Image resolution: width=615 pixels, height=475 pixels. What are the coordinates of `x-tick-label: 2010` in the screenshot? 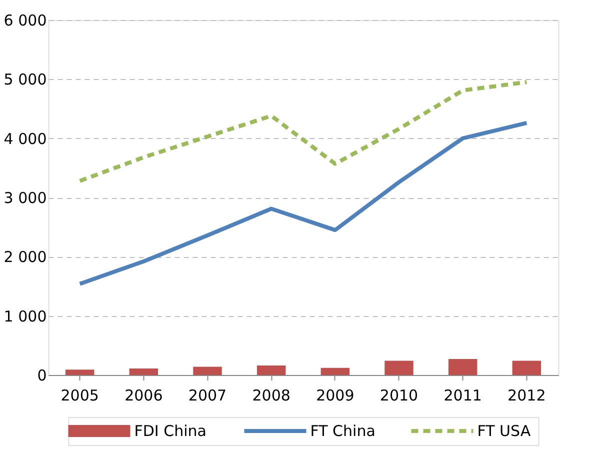 It's located at (399, 395).